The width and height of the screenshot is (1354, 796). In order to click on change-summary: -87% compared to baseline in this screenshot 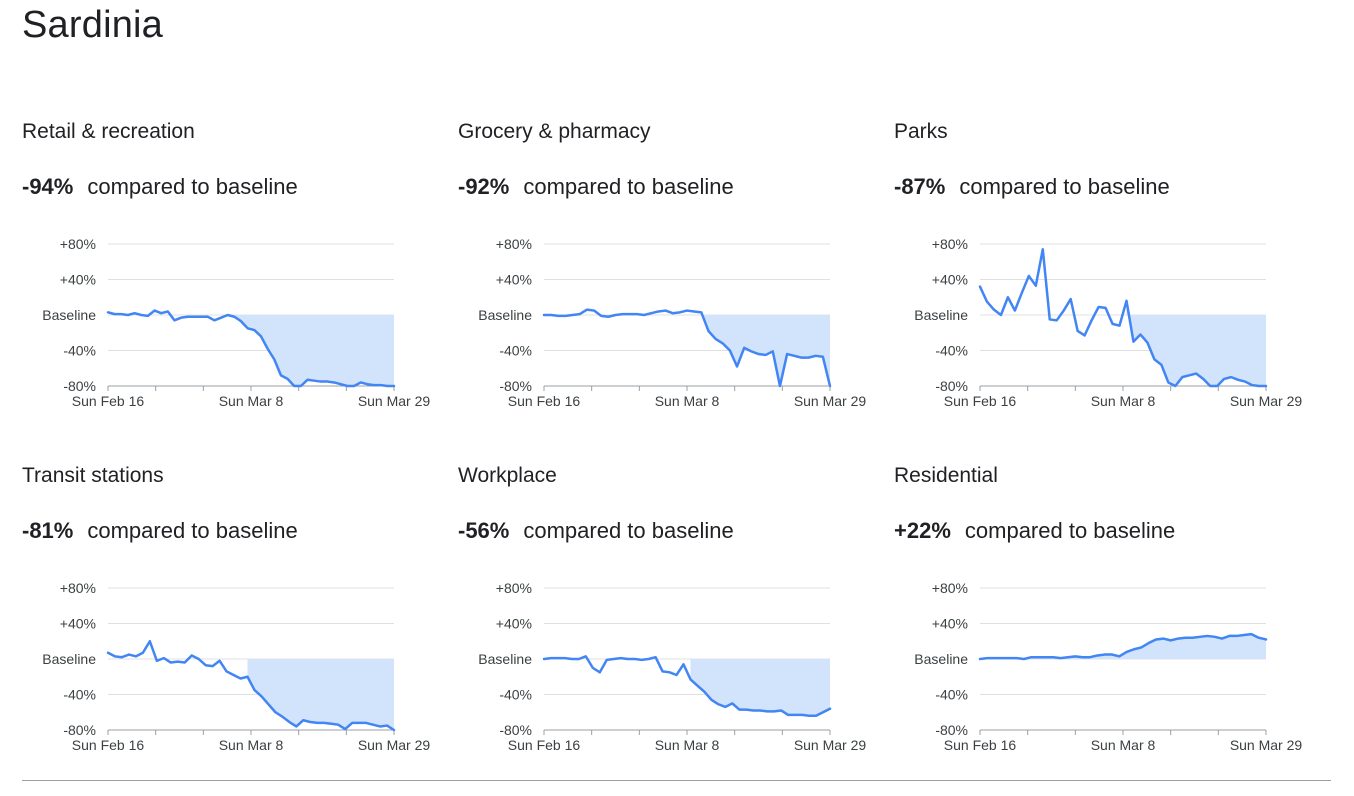, I will do `click(1032, 187)`.